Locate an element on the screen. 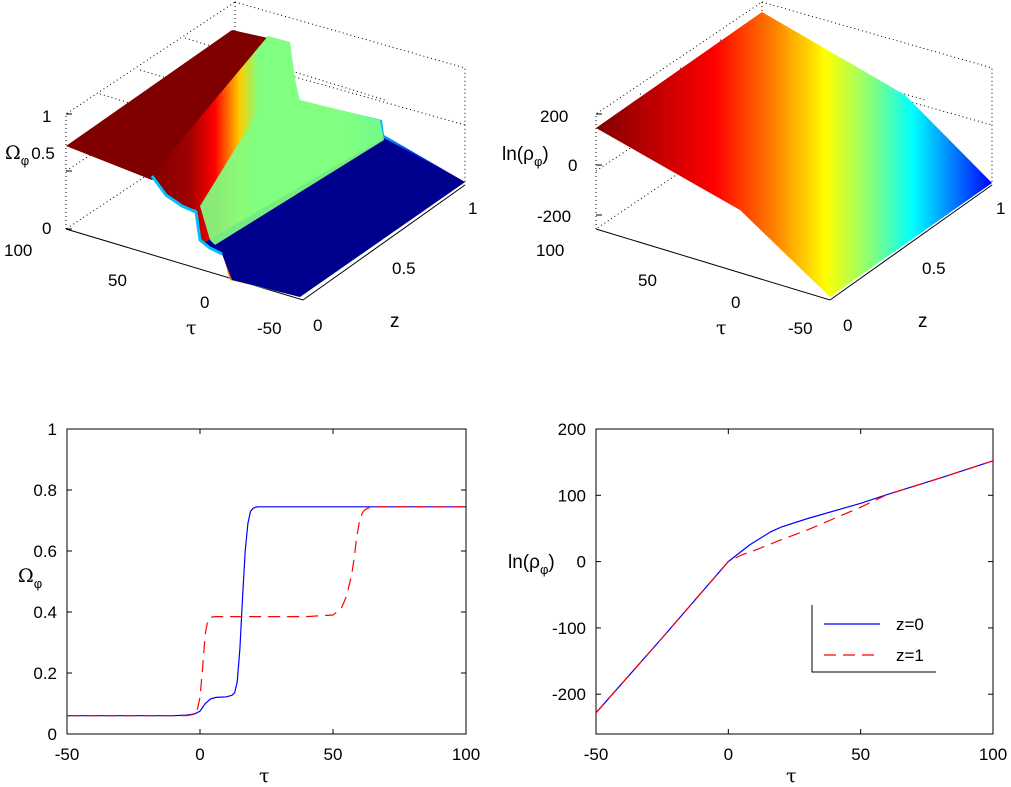 The height and width of the screenshot is (787, 1011). z-axis-label: Ωφ 0.5 is located at coordinates (30, 155).